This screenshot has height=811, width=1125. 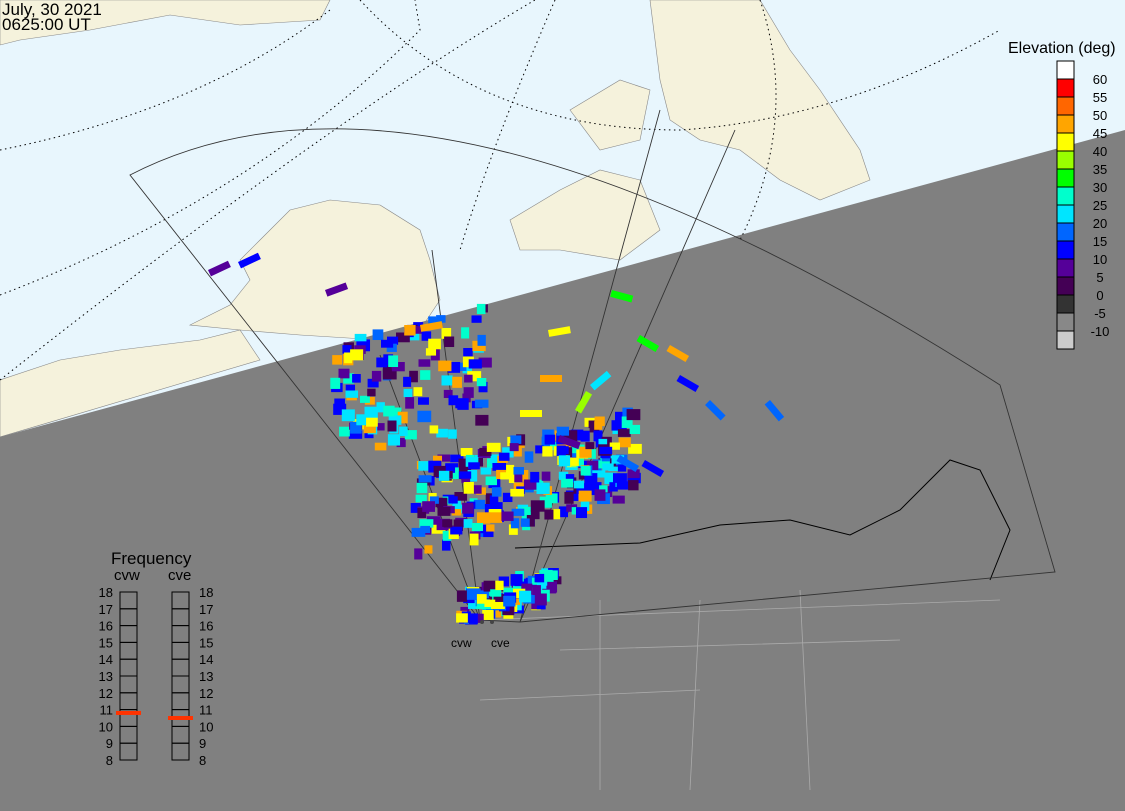 I want to click on frequency-tick-label: 8, so click(x=202, y=760).